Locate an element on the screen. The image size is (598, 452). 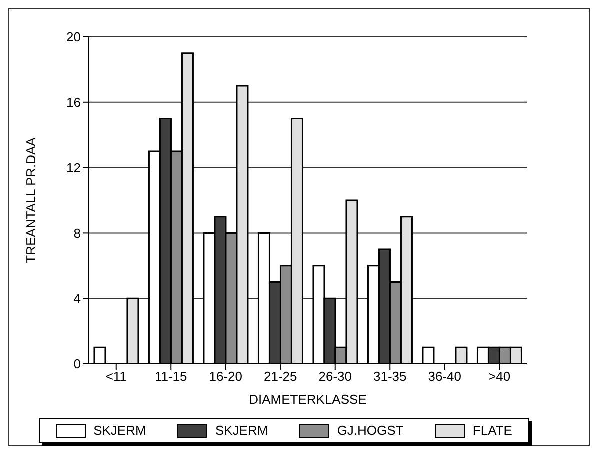
x-tick-label: 21-25 is located at coordinates (281, 376).